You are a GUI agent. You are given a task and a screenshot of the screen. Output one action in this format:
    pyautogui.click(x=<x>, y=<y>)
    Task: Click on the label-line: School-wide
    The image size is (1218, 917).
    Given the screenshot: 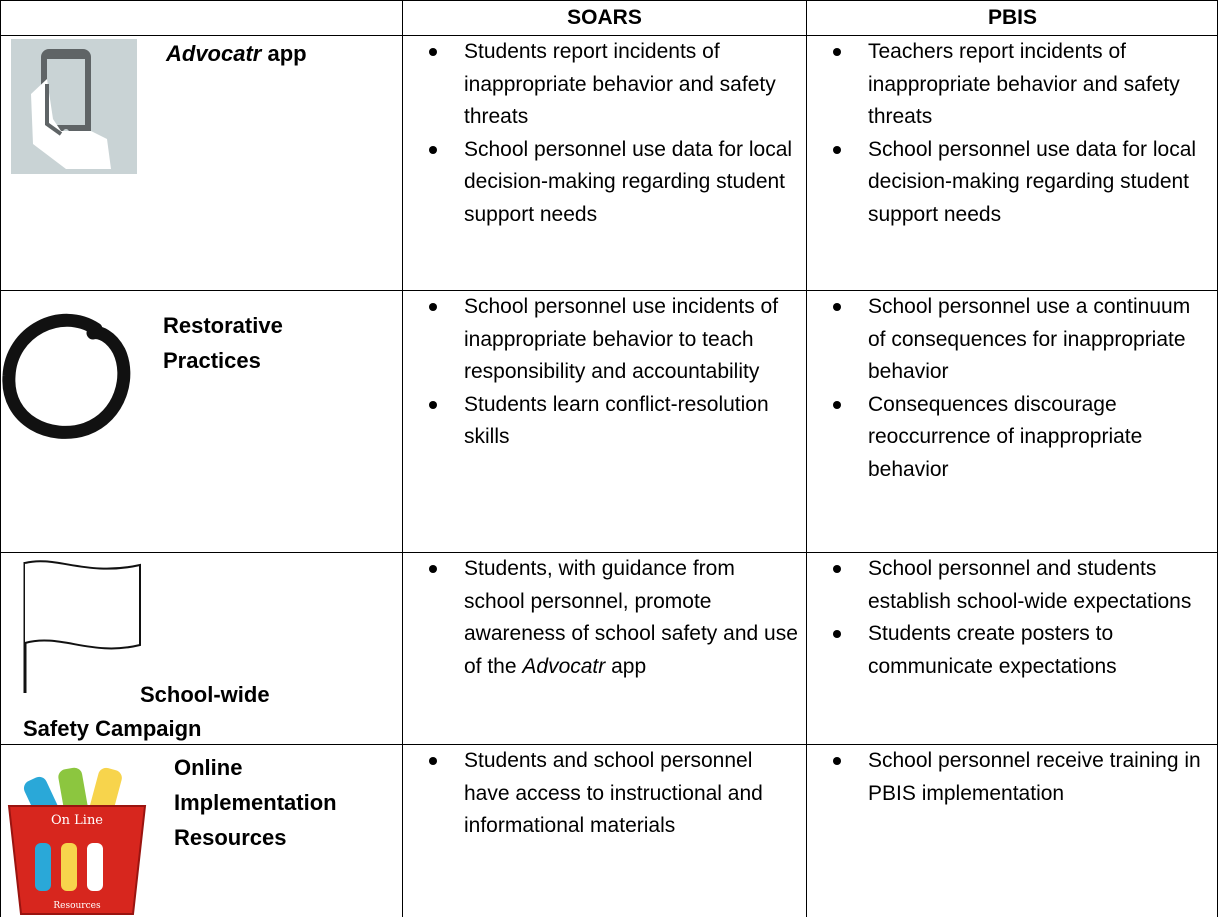 What is the action you would take?
    pyautogui.click(x=205, y=694)
    